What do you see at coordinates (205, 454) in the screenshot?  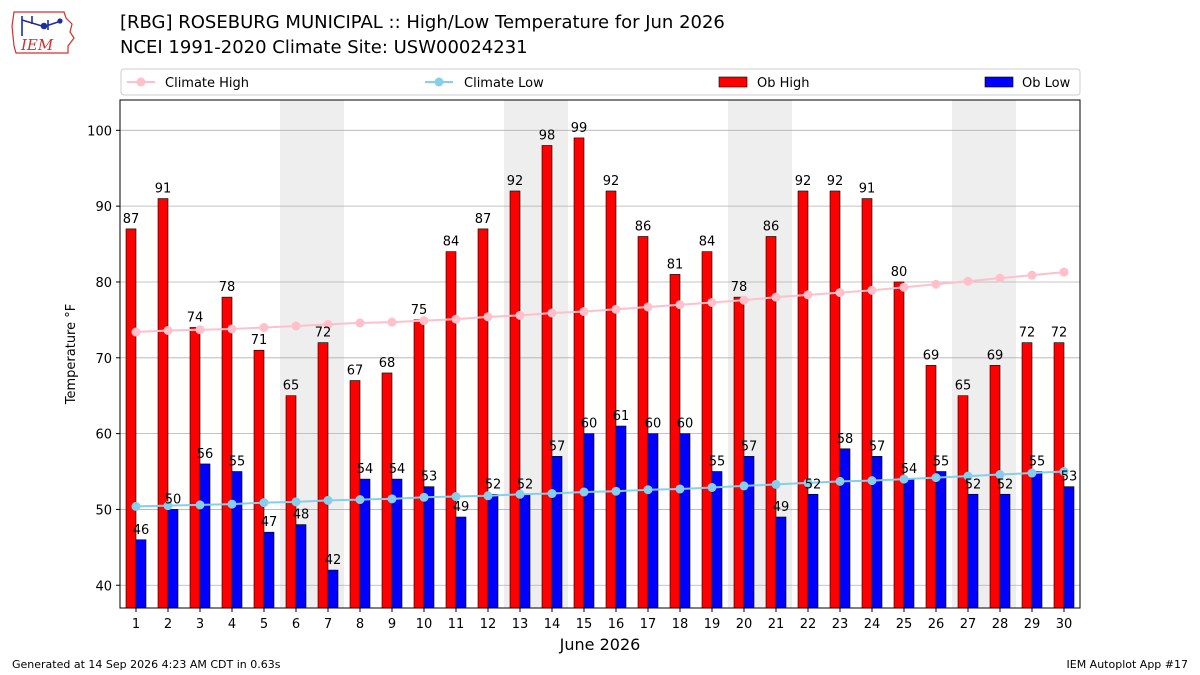 I see `ob-low-label: 56` at bounding box center [205, 454].